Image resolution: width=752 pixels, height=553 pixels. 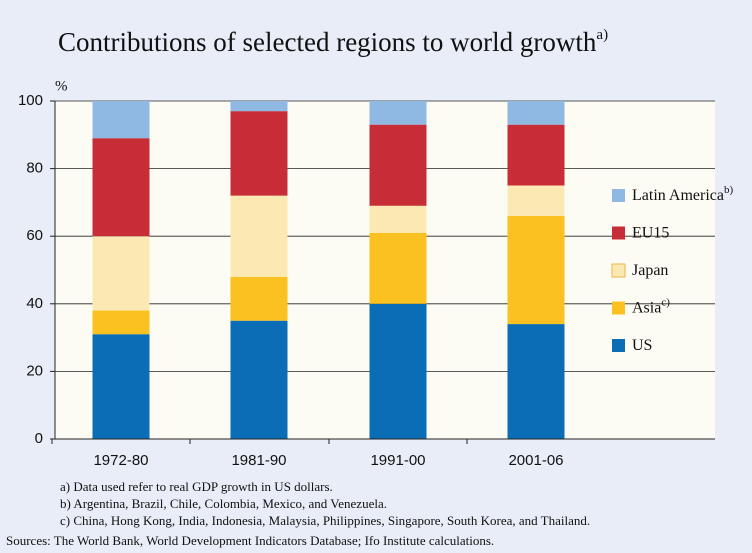 What do you see at coordinates (39, 438) in the screenshot?
I see `y-tick-label: 0` at bounding box center [39, 438].